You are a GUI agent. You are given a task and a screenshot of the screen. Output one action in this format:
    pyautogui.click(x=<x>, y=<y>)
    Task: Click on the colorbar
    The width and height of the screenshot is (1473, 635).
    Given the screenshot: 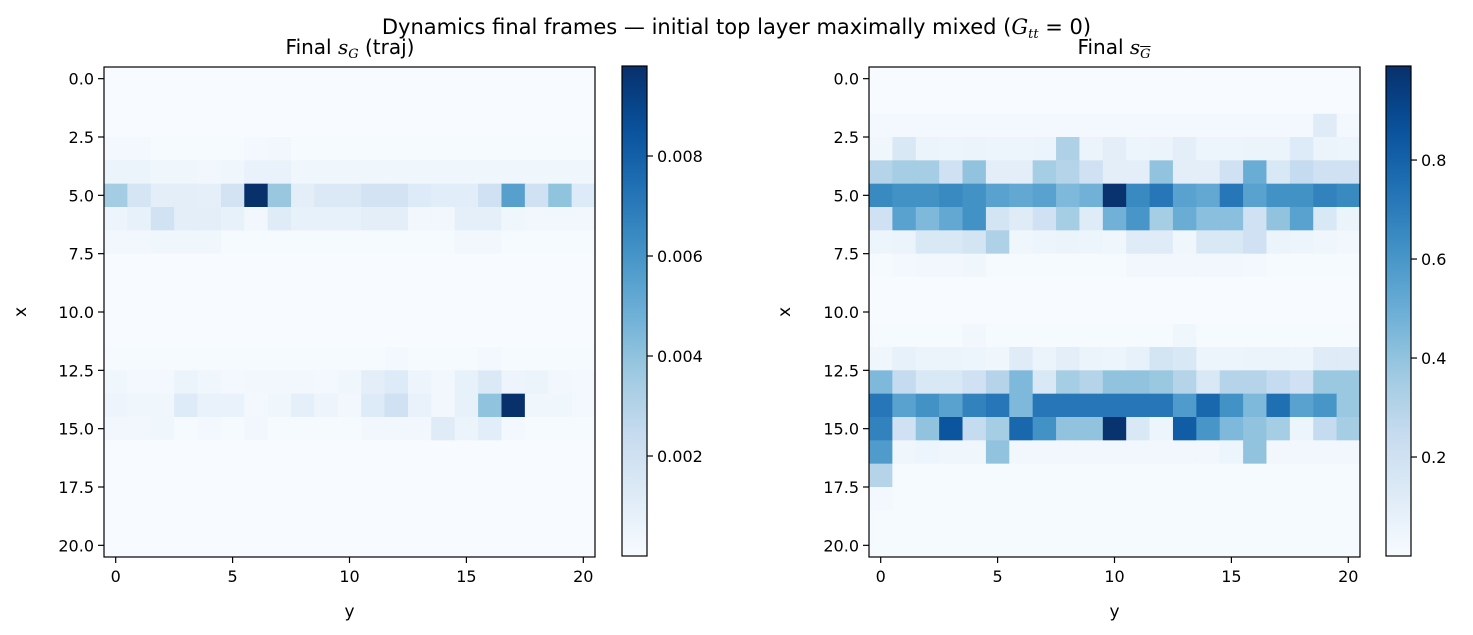 What is the action you would take?
    pyautogui.click(x=634, y=311)
    